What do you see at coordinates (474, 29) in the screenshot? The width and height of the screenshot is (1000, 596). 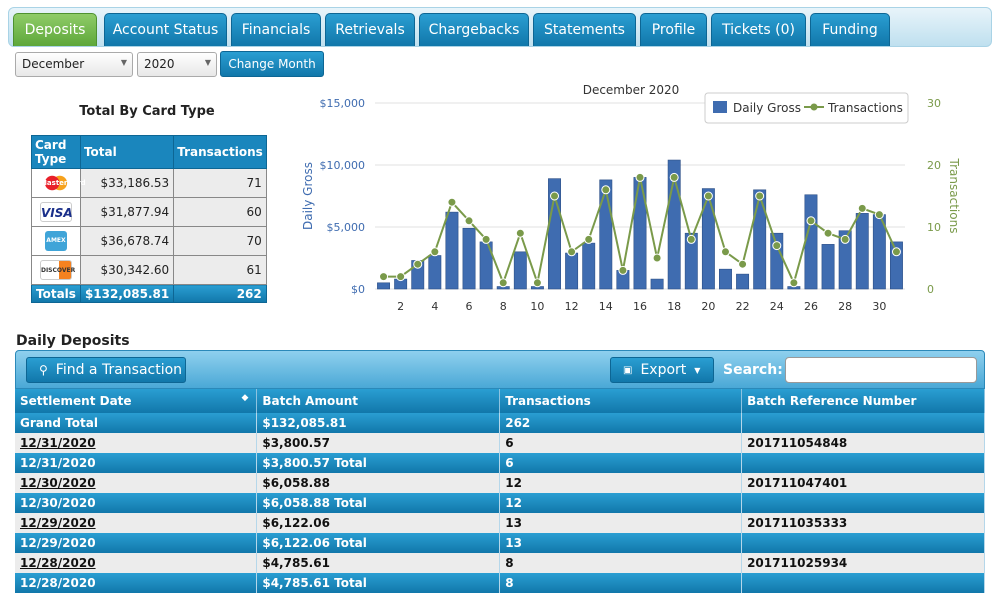 I see `tab-chargebacks: Chargebacks` at bounding box center [474, 29].